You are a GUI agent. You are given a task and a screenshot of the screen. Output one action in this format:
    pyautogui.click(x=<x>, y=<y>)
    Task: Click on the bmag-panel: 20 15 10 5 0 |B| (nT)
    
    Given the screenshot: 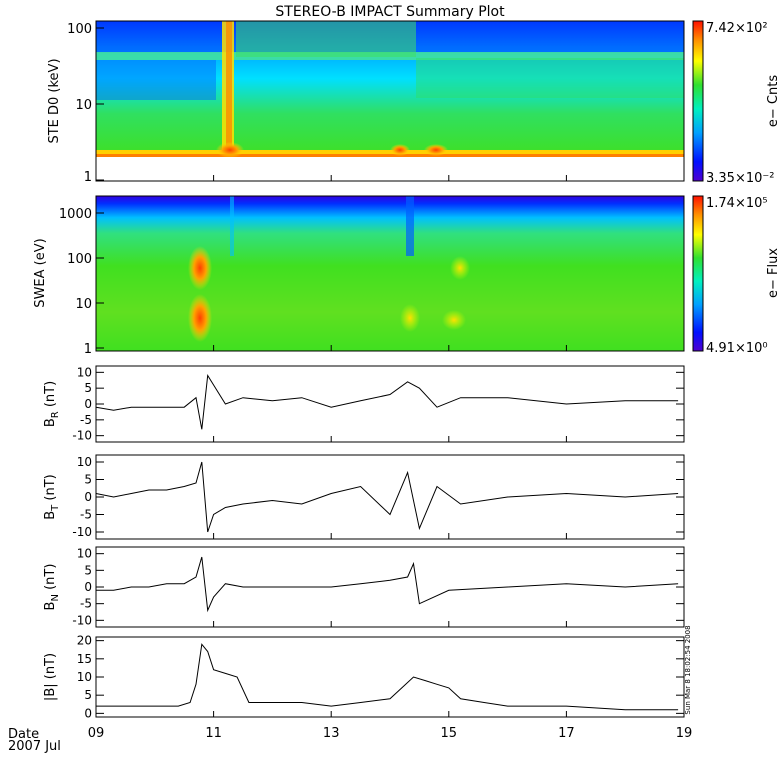 What is the action you would take?
    pyautogui.click(x=364, y=677)
    